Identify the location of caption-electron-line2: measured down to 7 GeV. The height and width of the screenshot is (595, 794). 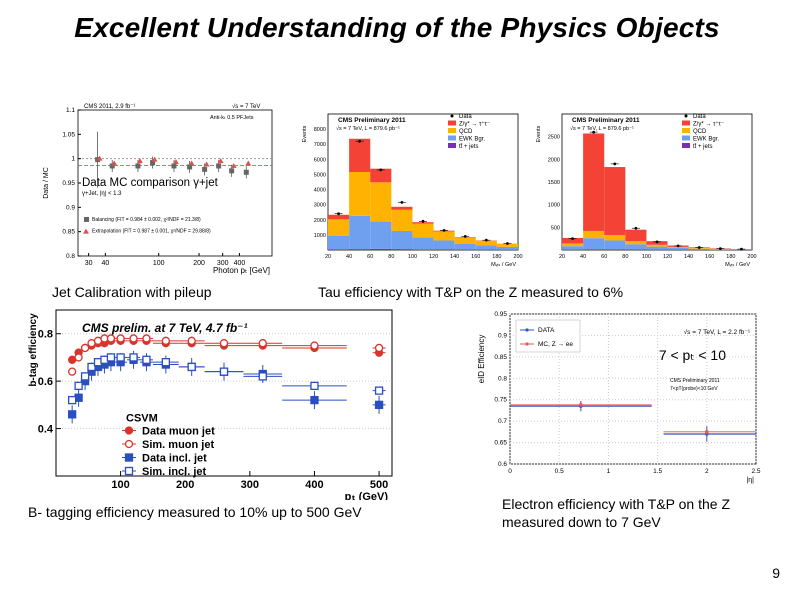
(581, 522).